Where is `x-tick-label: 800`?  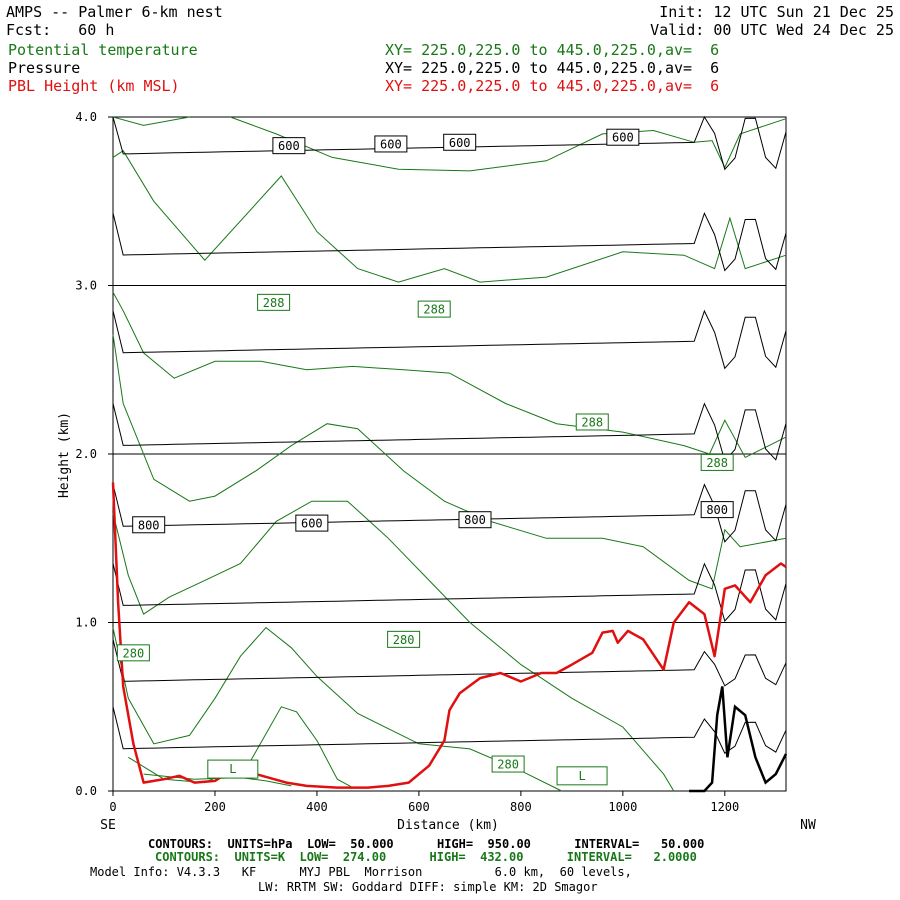 x-tick-label: 800 is located at coordinates (521, 807).